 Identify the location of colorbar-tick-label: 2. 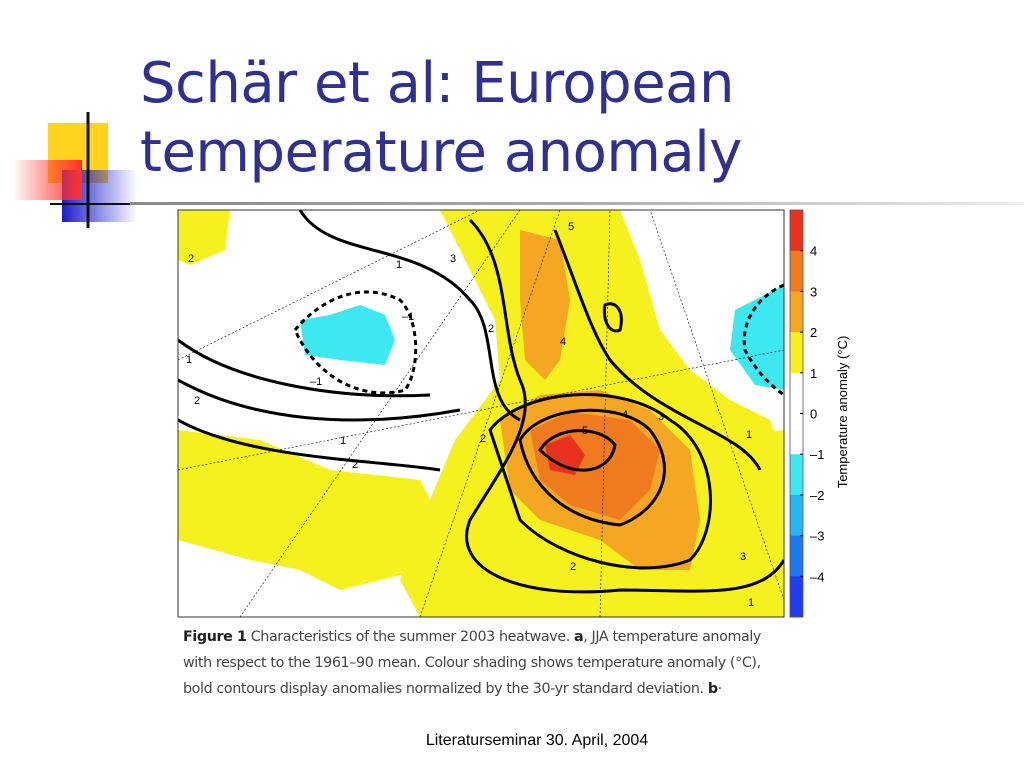
(813, 332).